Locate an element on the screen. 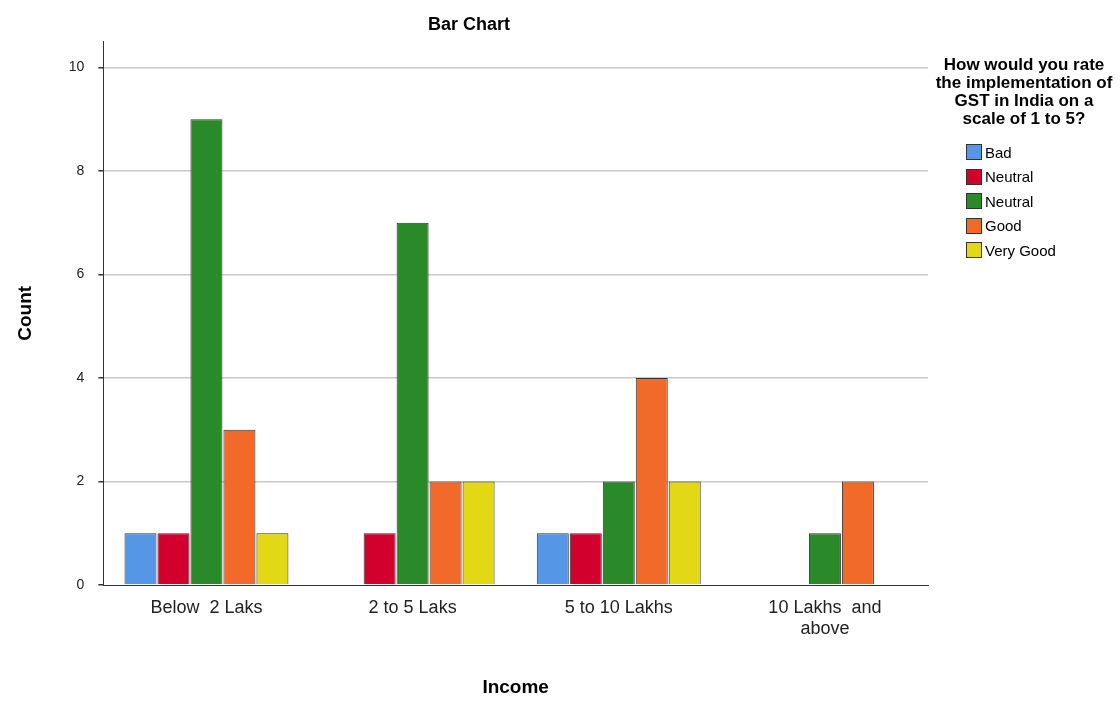 The image size is (1120, 713). legend-label: Very Good is located at coordinates (1020, 250).